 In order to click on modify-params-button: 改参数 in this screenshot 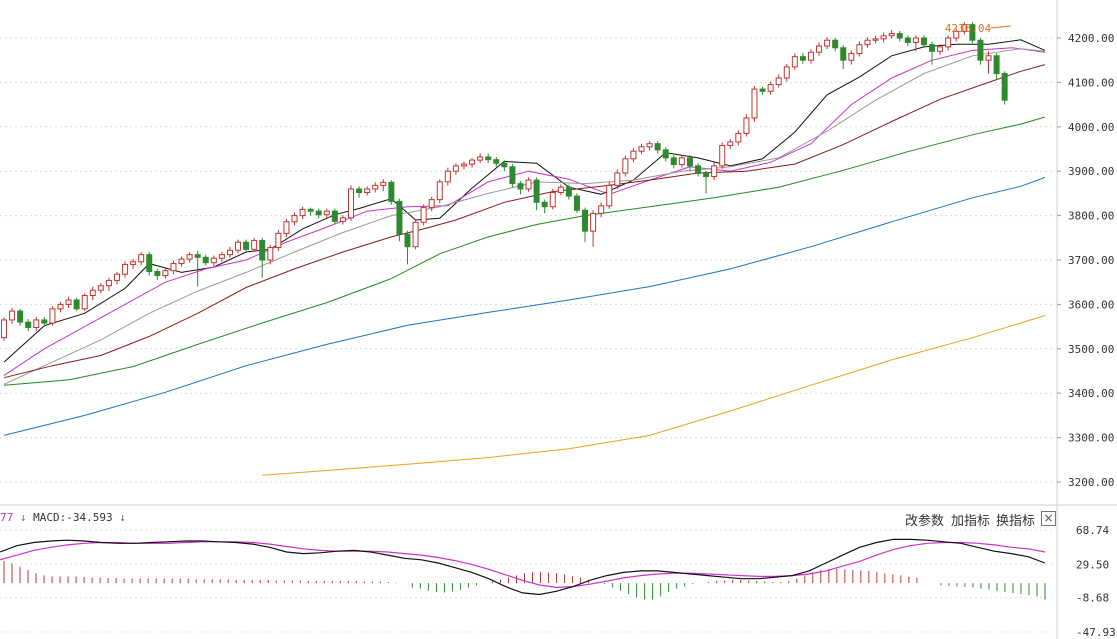, I will do `click(925, 521)`.